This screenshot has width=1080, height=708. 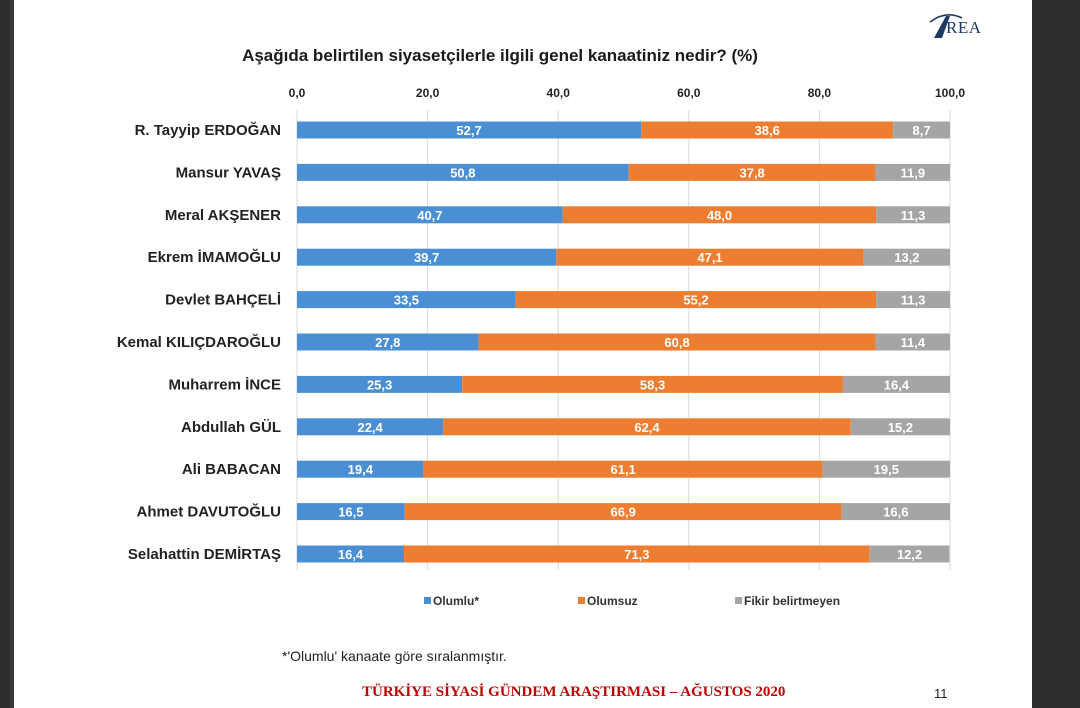 I want to click on data-label: 16,6, so click(x=895, y=512).